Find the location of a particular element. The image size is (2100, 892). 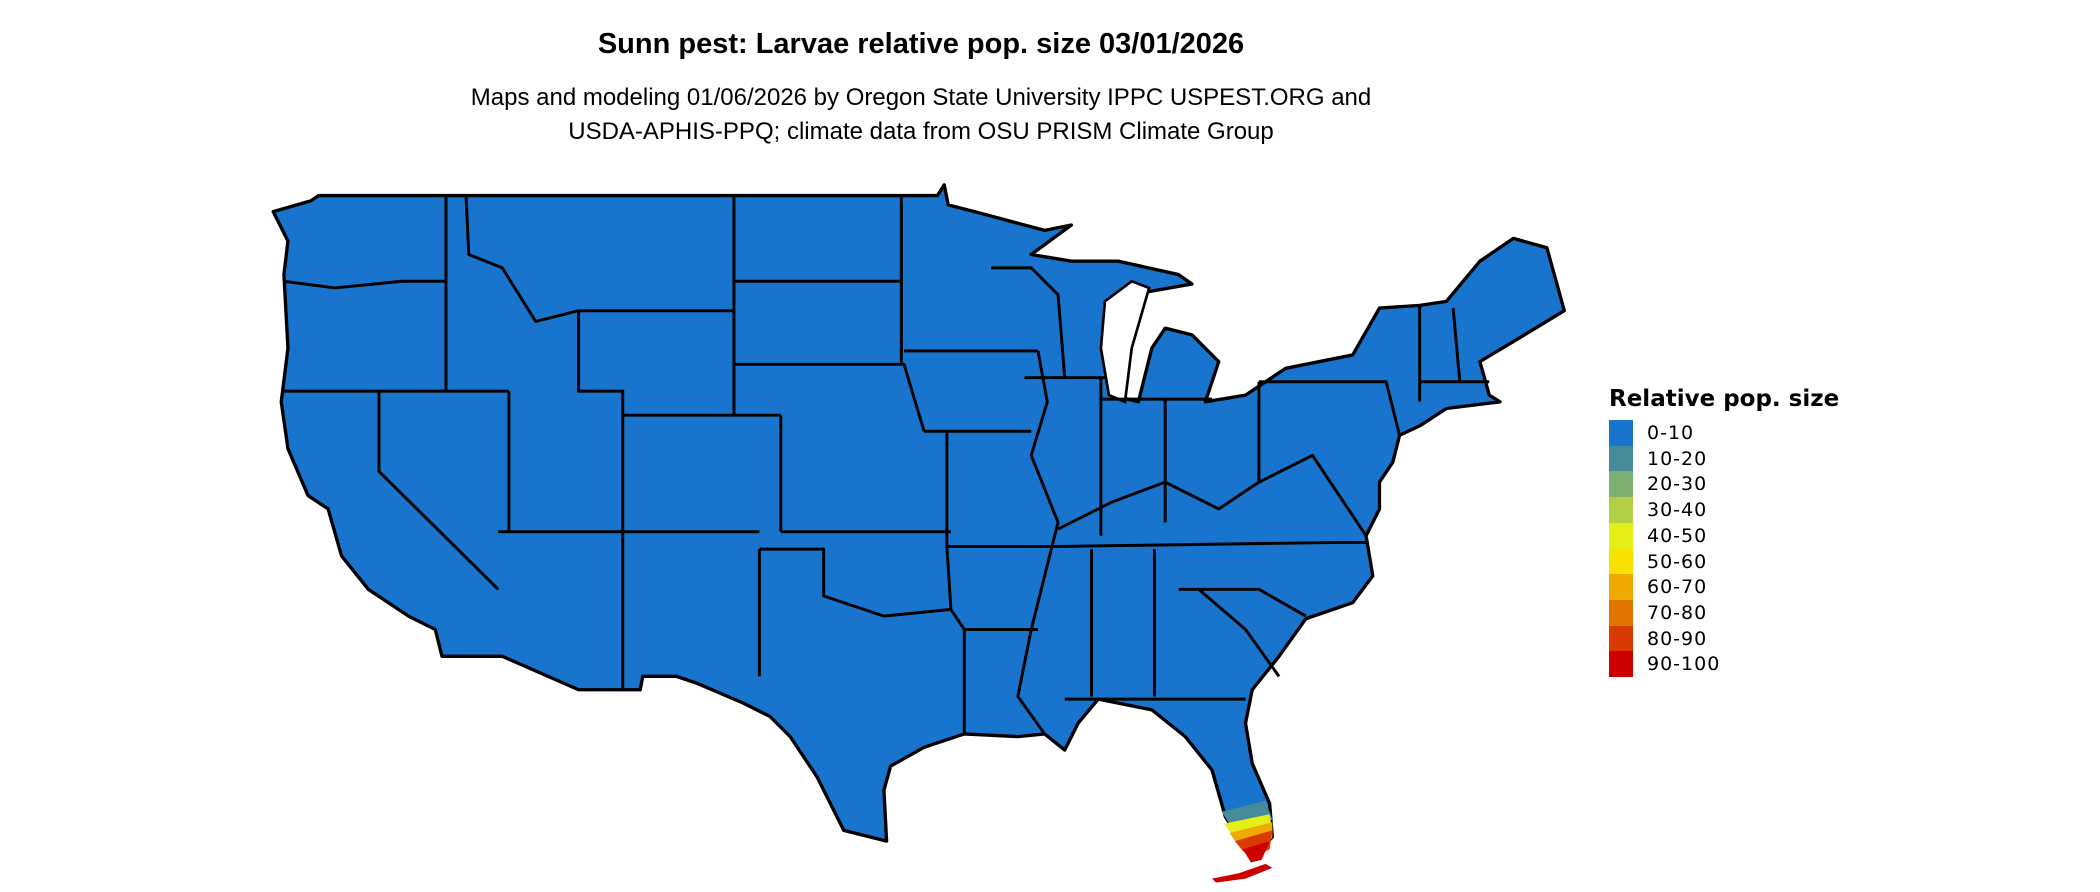

legend-item: 0-10 is located at coordinates (1651, 433).